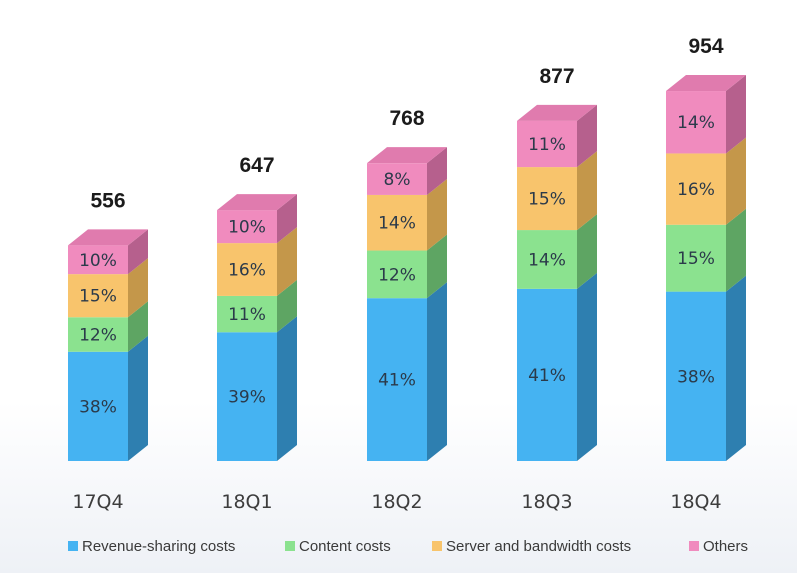  What do you see at coordinates (345, 546) in the screenshot?
I see `legend-label: Content costs` at bounding box center [345, 546].